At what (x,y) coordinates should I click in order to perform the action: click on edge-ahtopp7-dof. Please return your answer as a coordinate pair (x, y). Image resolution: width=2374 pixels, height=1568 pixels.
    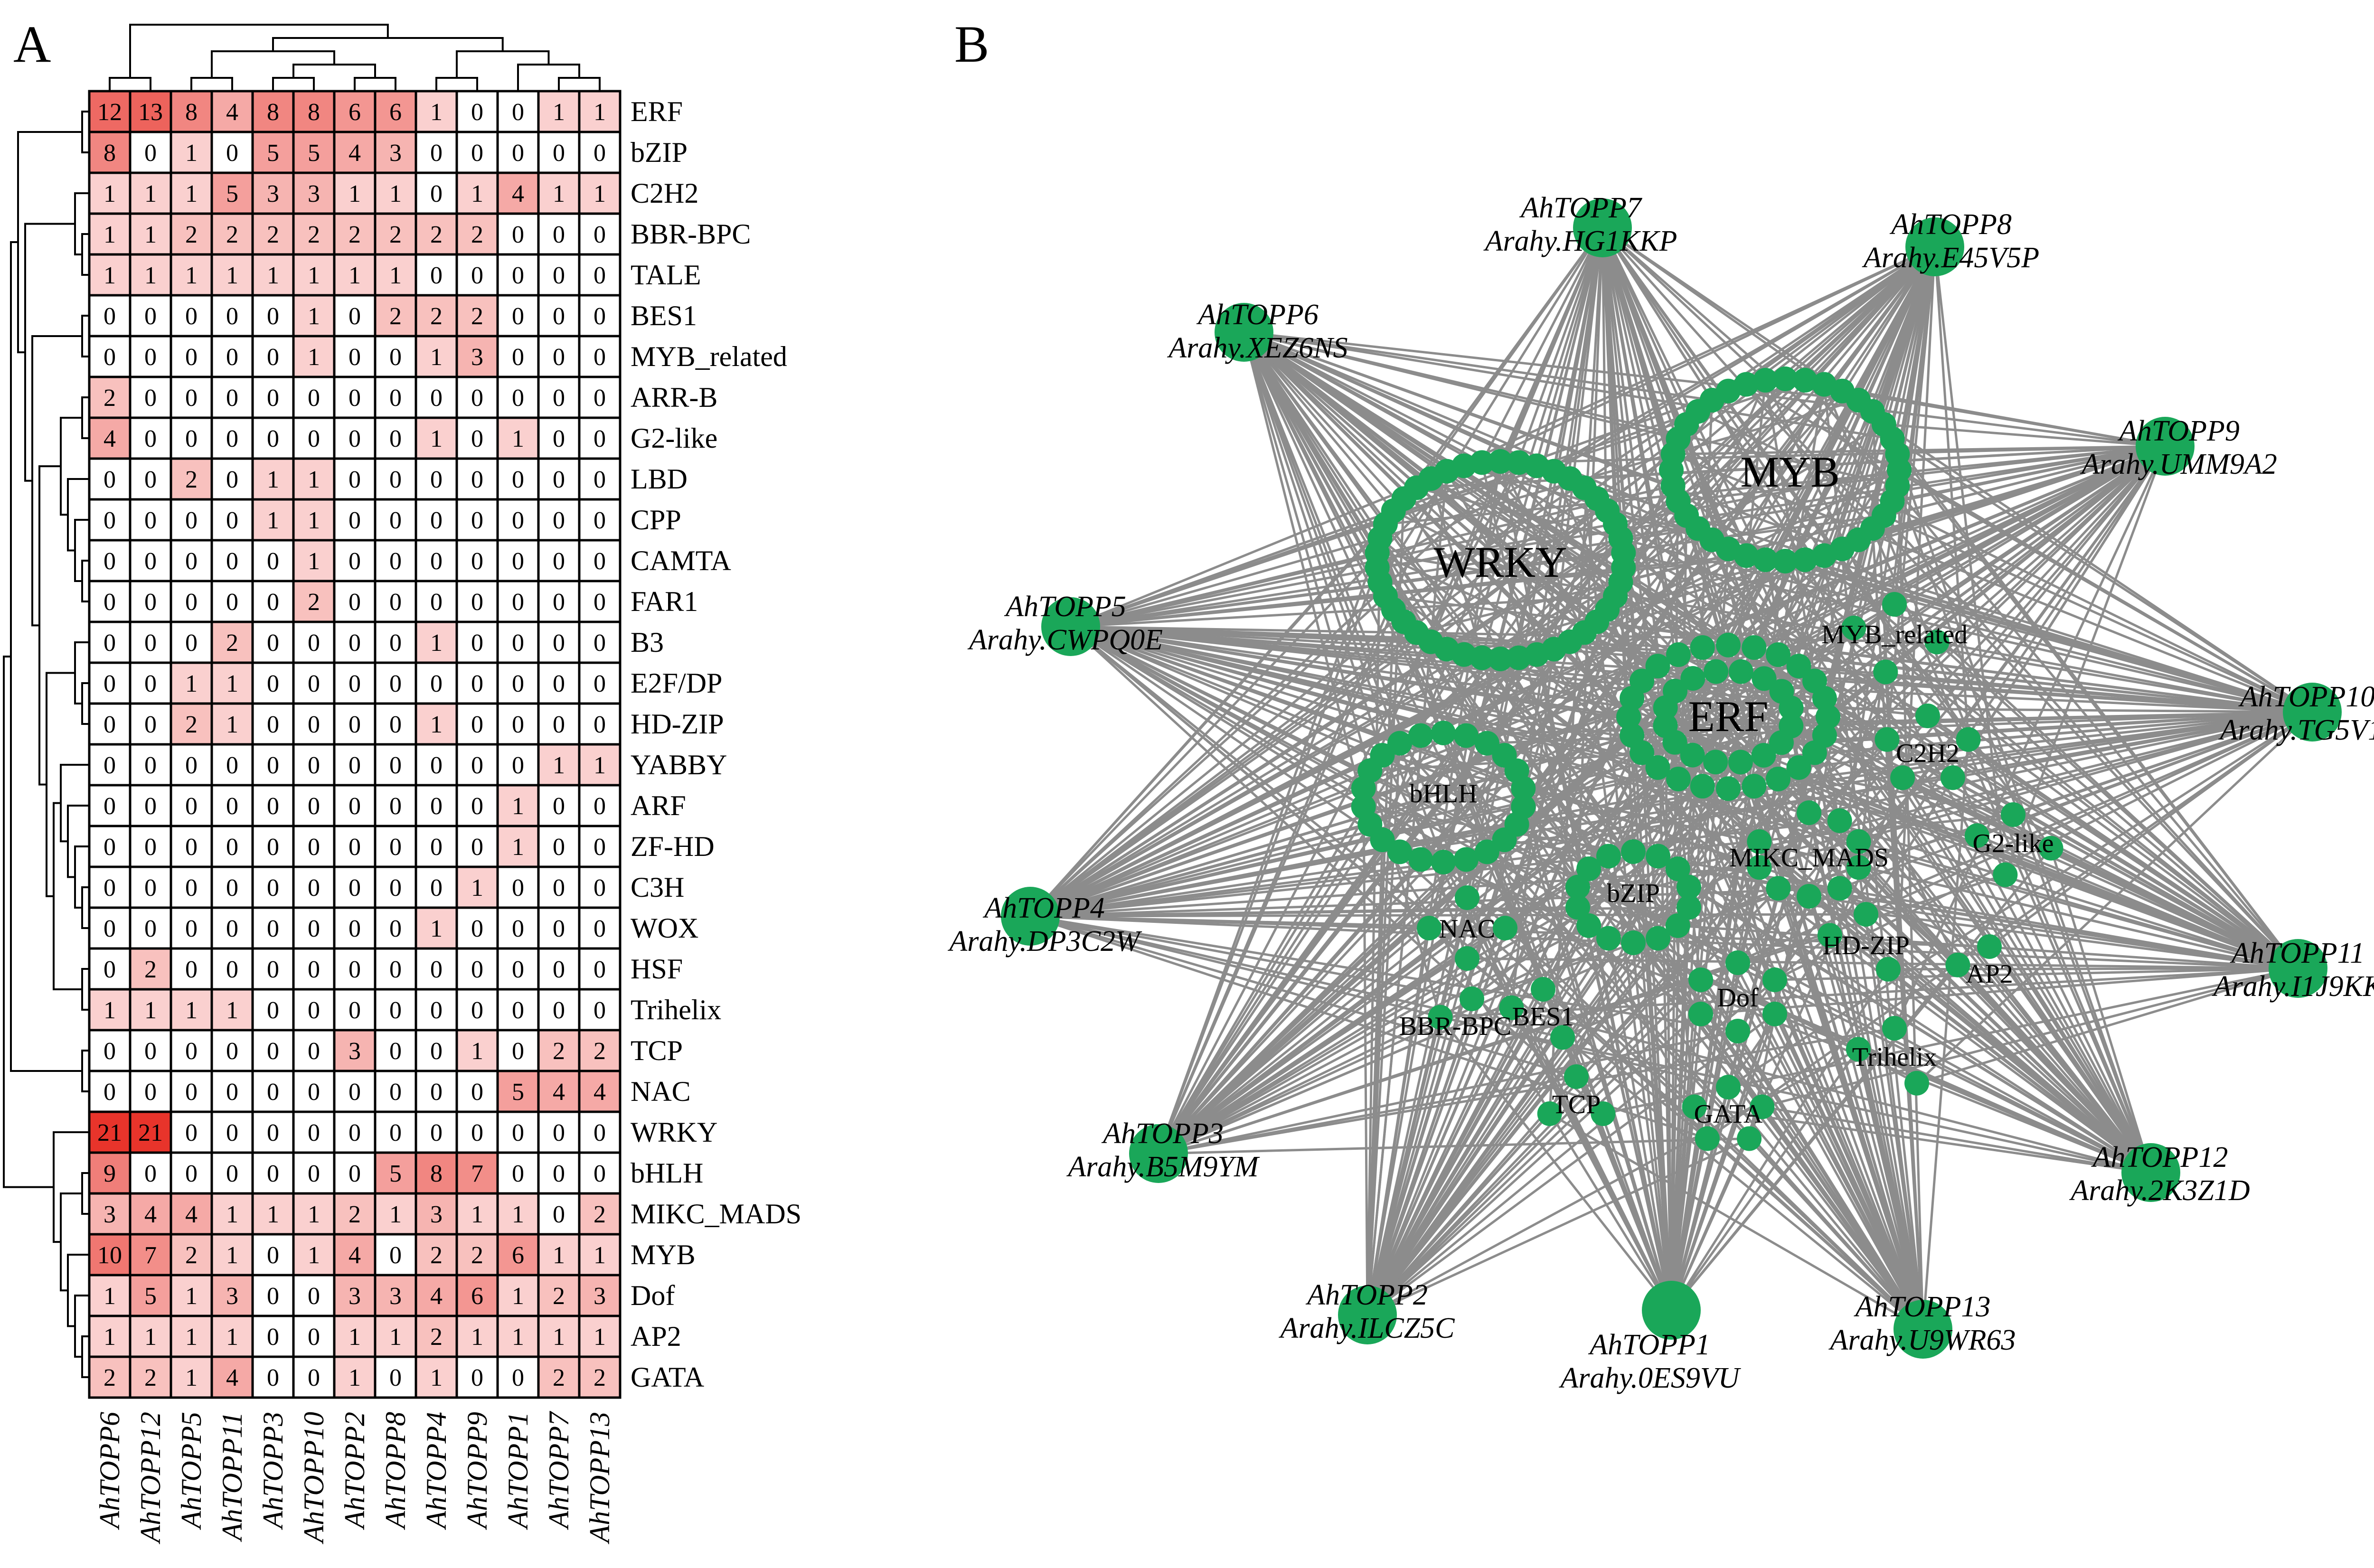
    Looking at the image, I should click on (1688, 621).